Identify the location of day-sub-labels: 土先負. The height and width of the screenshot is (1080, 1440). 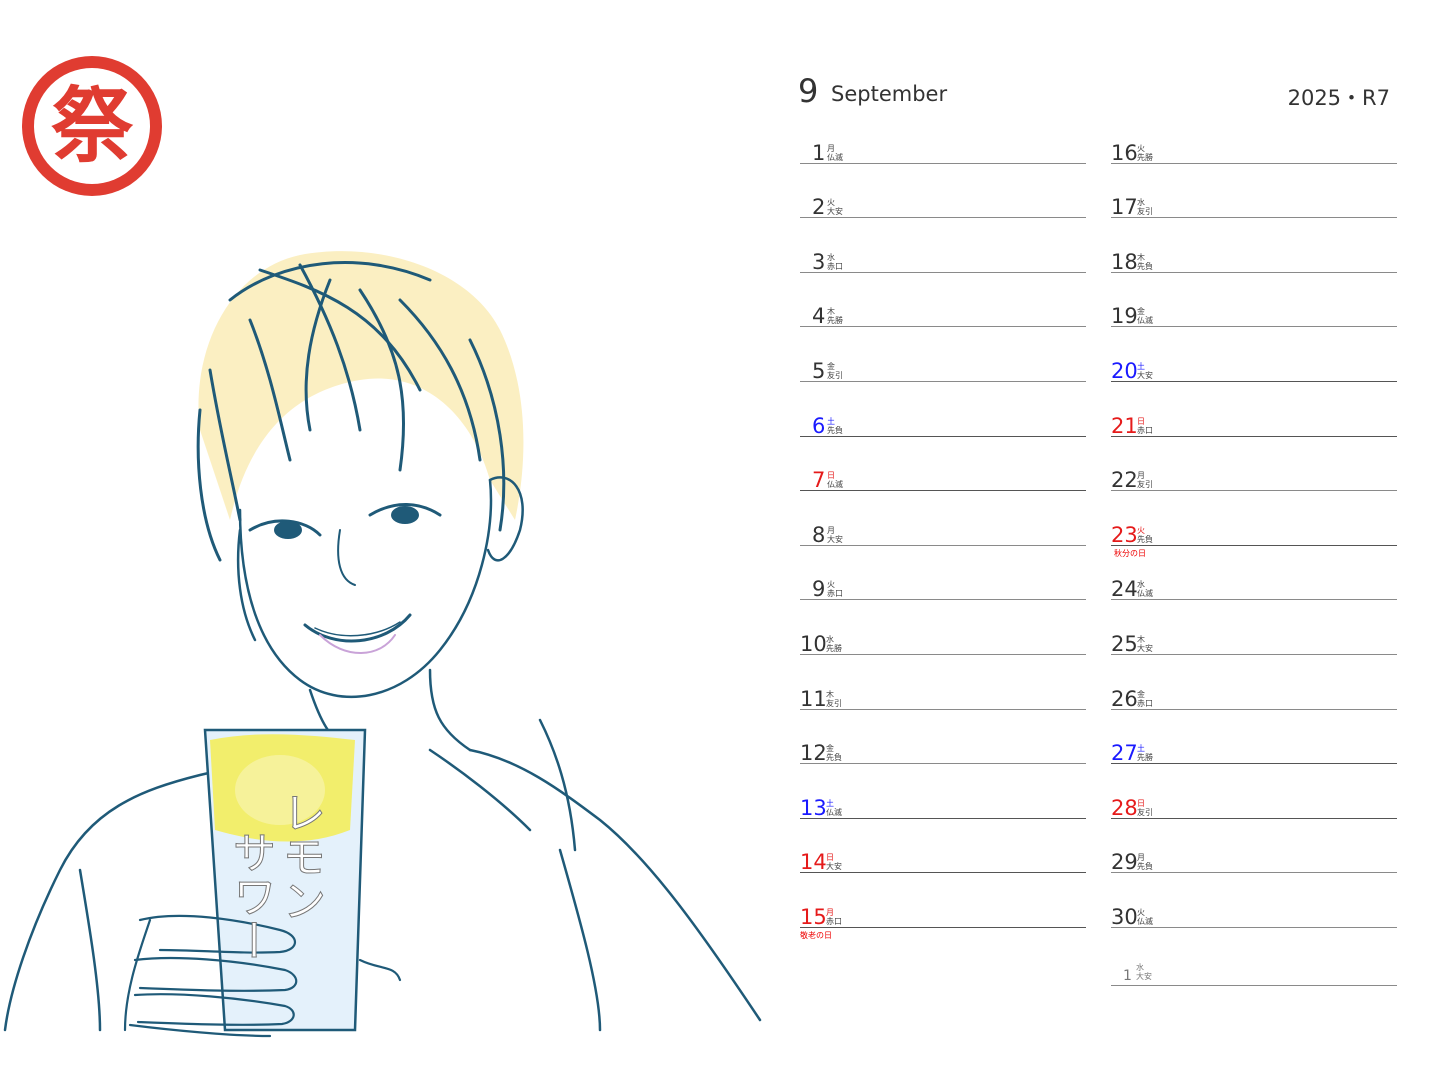
(835, 426).